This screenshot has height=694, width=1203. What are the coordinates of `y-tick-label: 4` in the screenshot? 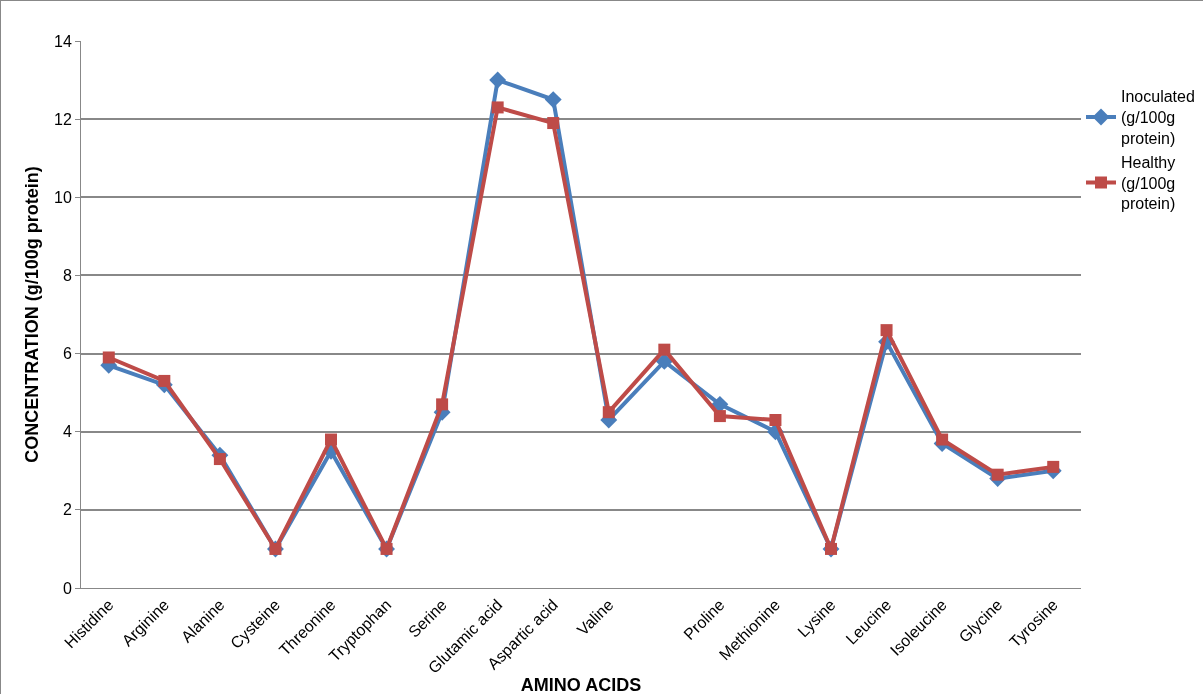 It's located at (67, 432).